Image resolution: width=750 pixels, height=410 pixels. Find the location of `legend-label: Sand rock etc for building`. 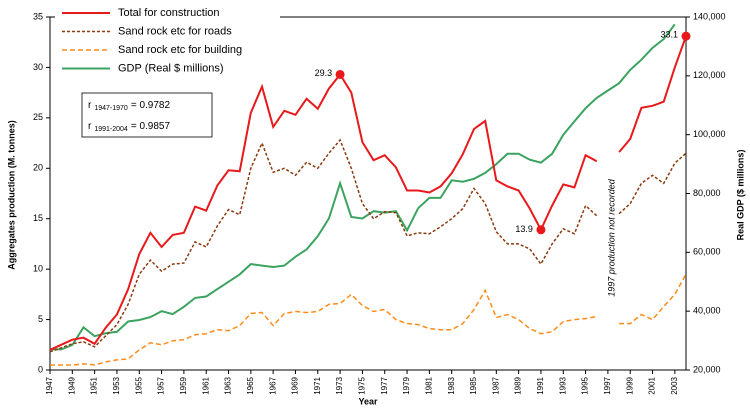

legend-label: Sand rock etc for building is located at coordinates (180, 50).